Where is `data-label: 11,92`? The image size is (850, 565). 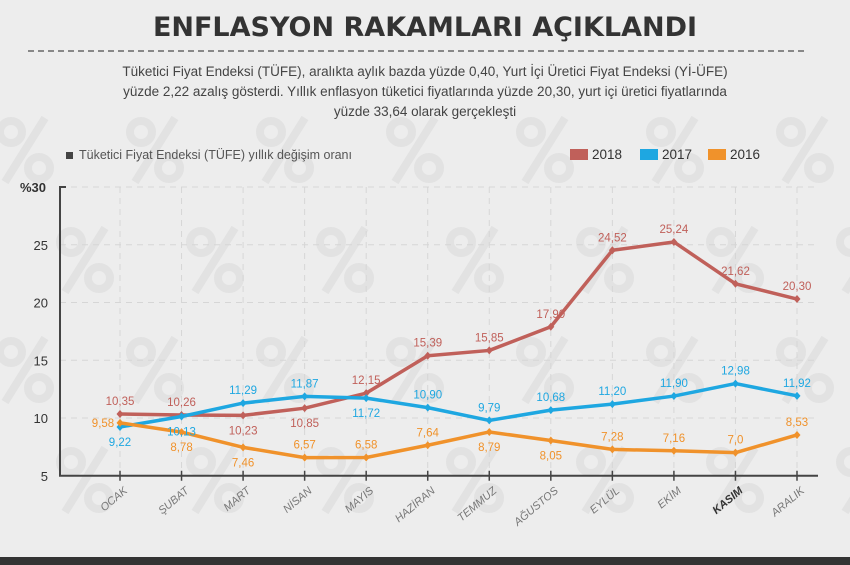 data-label: 11,92 is located at coordinates (797, 384).